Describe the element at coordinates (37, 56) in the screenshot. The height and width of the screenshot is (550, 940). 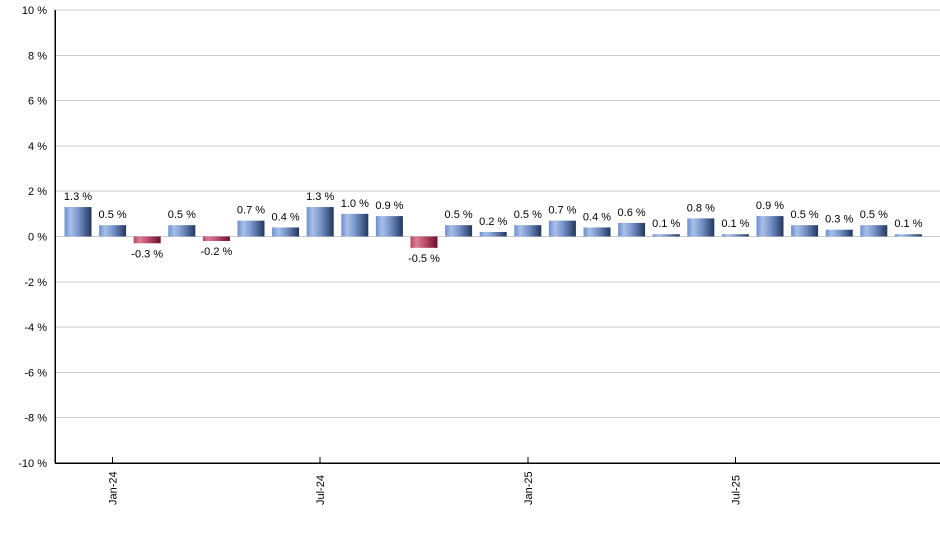
I see `y-axis-tick-label: 8 %` at that location.